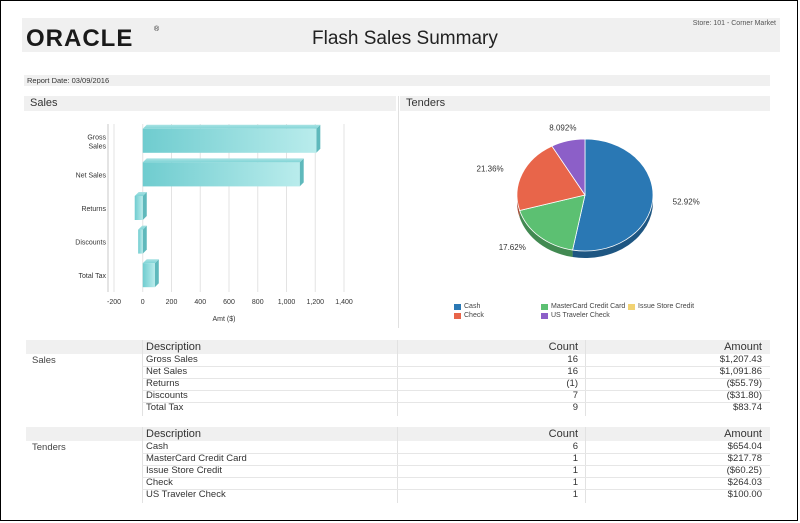 This screenshot has height=523, width=800. Describe the element at coordinates (398, 495) in the screenshot. I see `table-row: US Traveler Check 1 $100.00` at that location.